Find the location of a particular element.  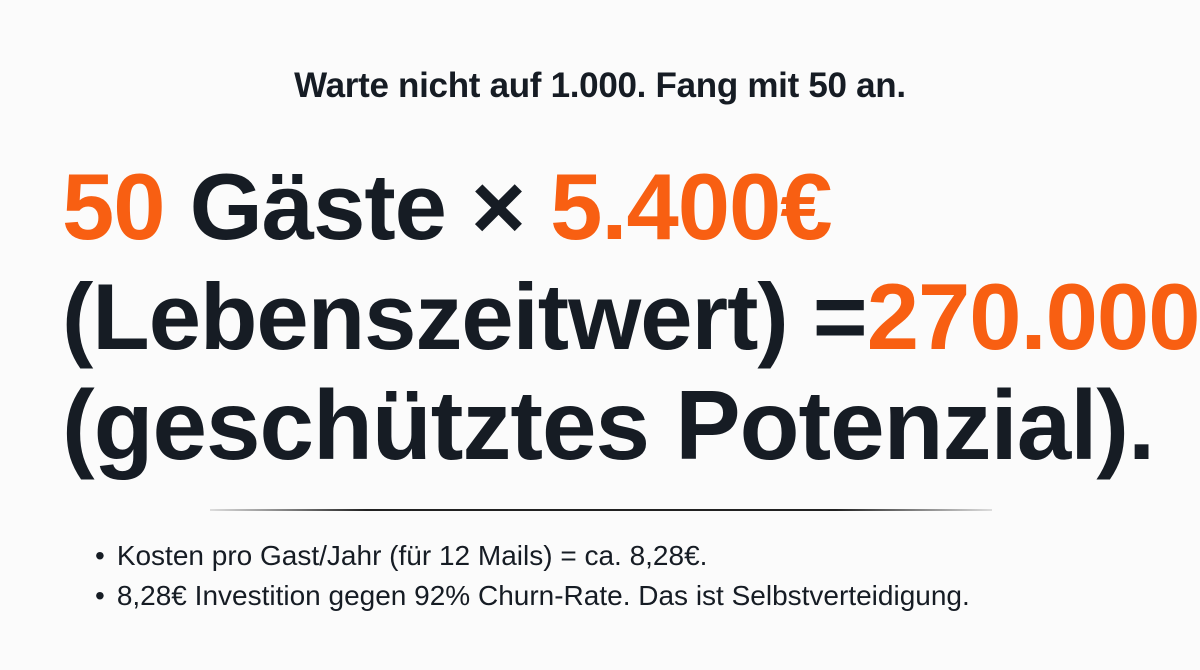

guests-label: Gäste × is located at coordinates (357, 206).